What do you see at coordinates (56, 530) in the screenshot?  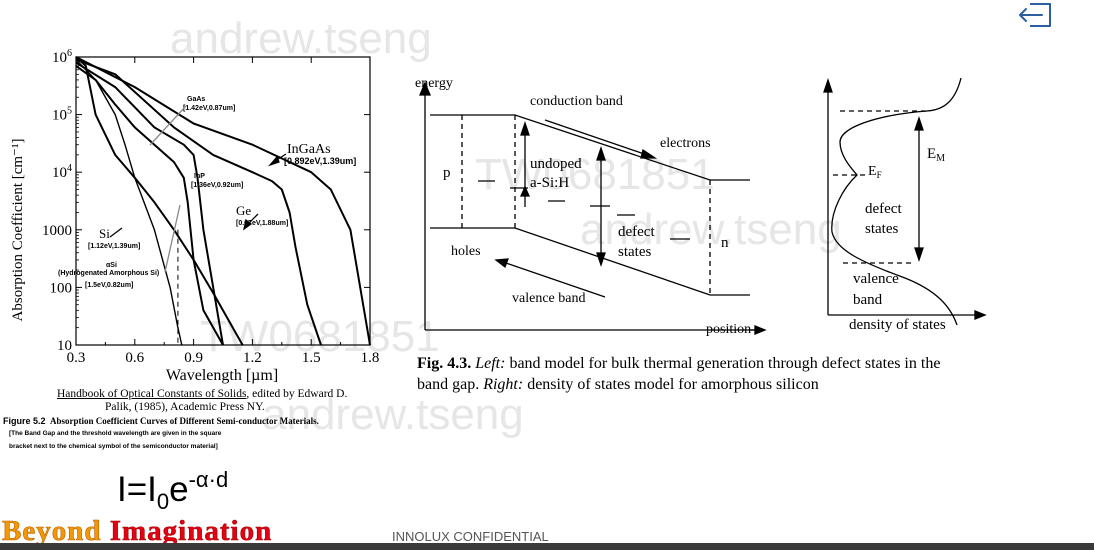 I see `brand-beyond: Beyond` at bounding box center [56, 530].